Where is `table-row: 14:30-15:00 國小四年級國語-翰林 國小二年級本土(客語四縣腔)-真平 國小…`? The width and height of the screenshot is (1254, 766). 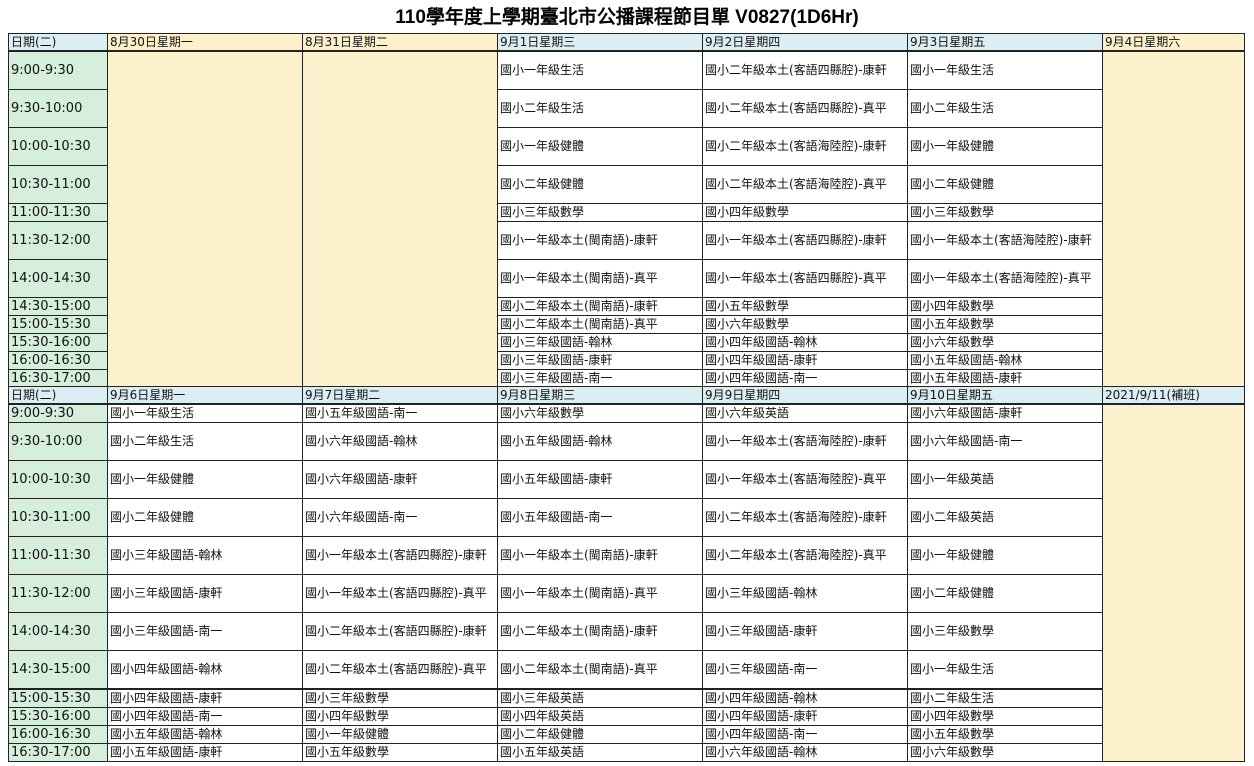 table-row: 14:30-15:00 國小四年級國語-翰林 國小二年級本土(客語四縣腔)-真平 國小… is located at coordinates (626, 669).